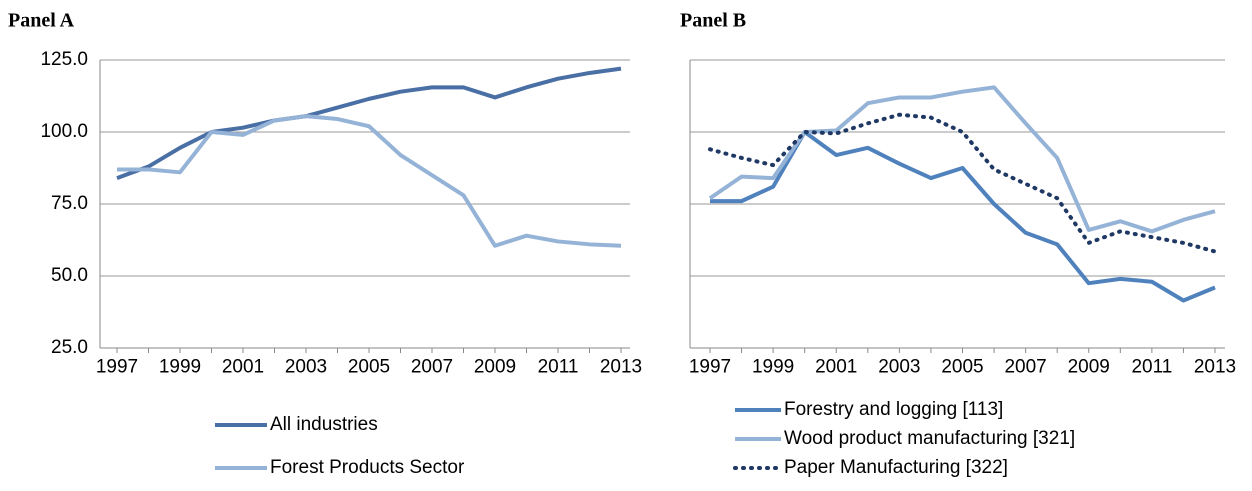 This screenshot has height=491, width=1252. What do you see at coordinates (896, 467) in the screenshot?
I see `legend-label: Paper Manufacturing [322]` at bounding box center [896, 467].